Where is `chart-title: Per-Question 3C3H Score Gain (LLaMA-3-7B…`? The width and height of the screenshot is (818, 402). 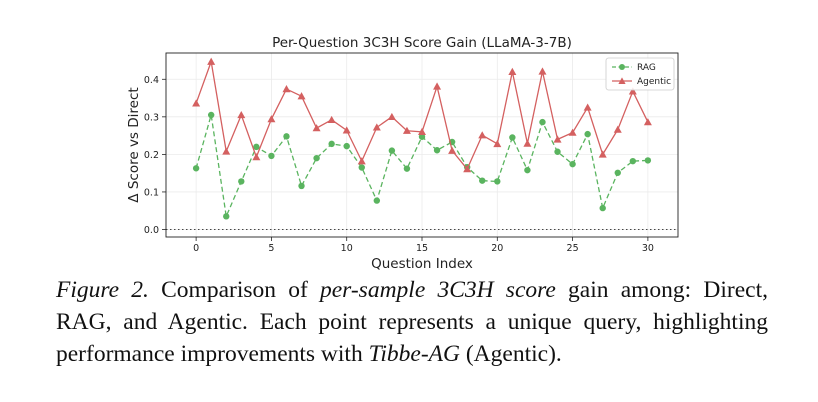 chart-title: Per-Question 3C3H Score Gain (LLaMA-3-7B… is located at coordinates (422, 43).